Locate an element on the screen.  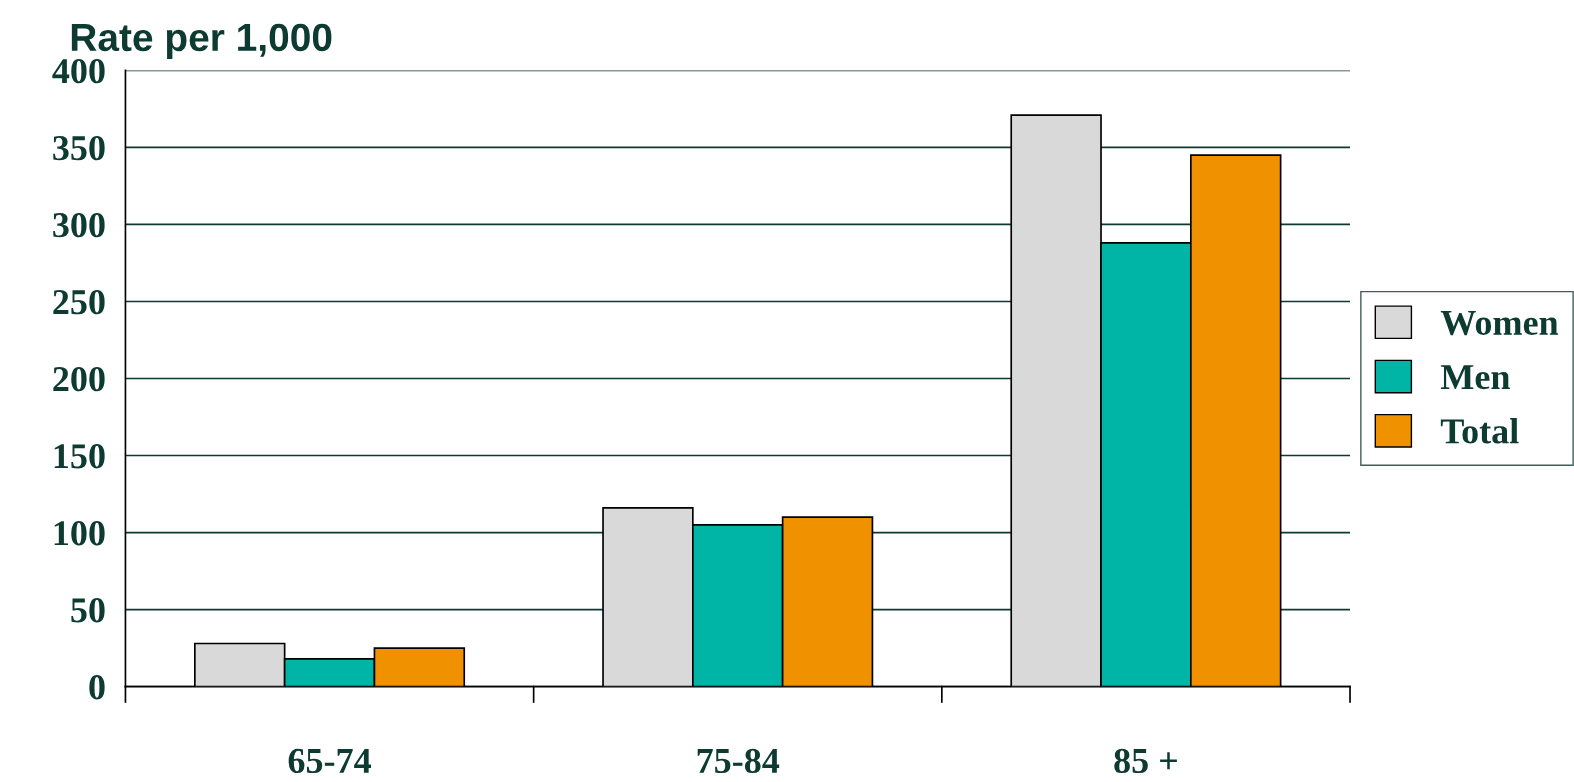
y-axis-title: Rate per 1,000 is located at coordinates (201, 41).